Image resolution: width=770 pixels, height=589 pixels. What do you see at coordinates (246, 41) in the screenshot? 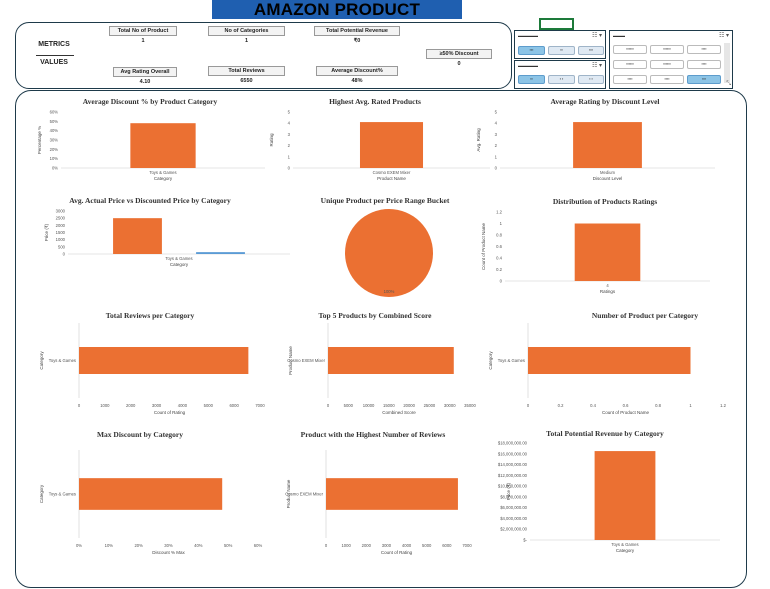
I see `kpi-value-categories: 1` at bounding box center [246, 41].